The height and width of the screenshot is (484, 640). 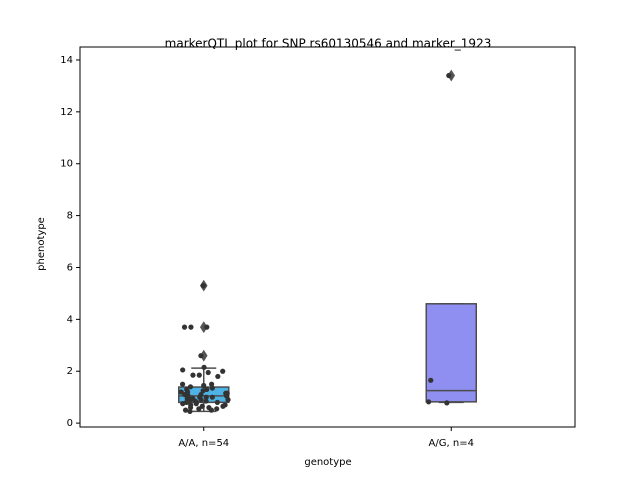 I want to click on y-tick-label: 12, so click(x=66, y=112).